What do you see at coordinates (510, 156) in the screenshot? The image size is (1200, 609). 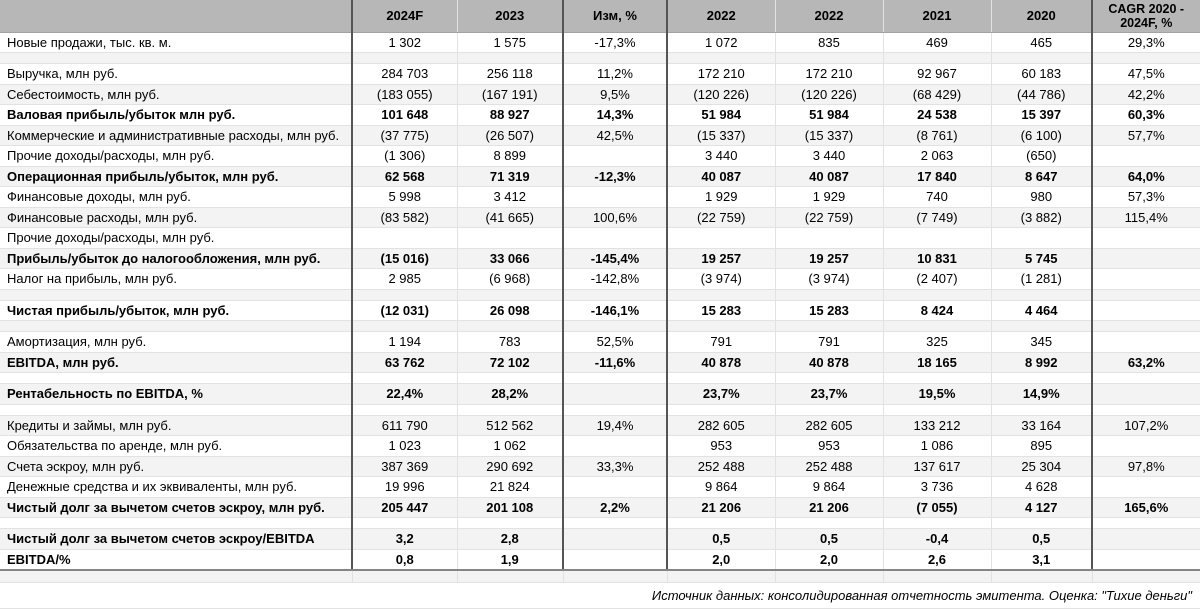 I see `value-cell: 8 899` at bounding box center [510, 156].